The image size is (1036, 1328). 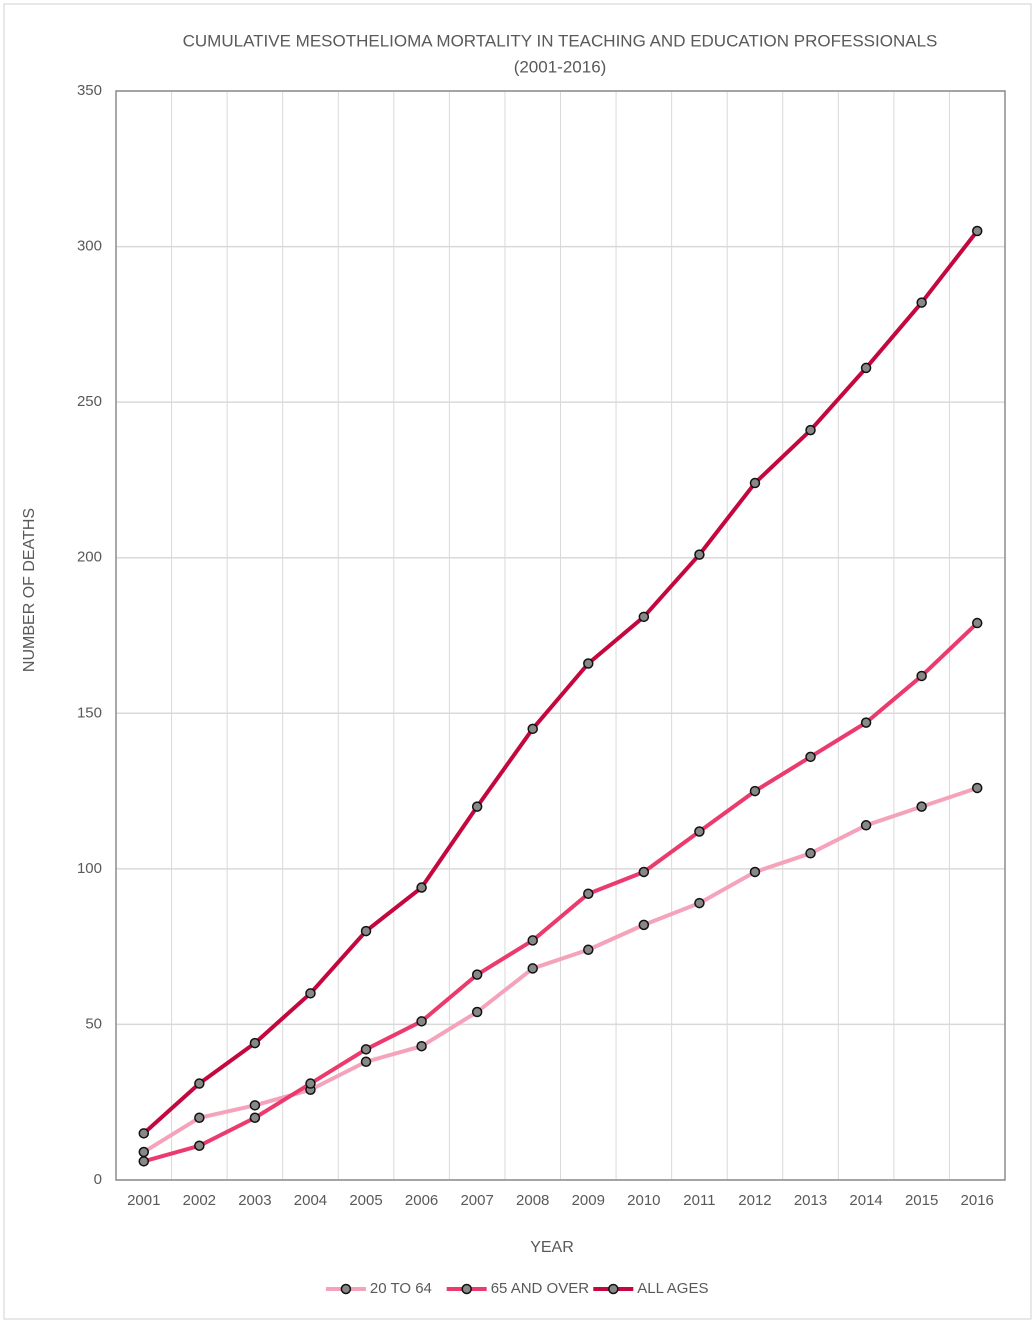 What do you see at coordinates (199, 1200) in the screenshot?
I see `x-tick-label: 2002` at bounding box center [199, 1200].